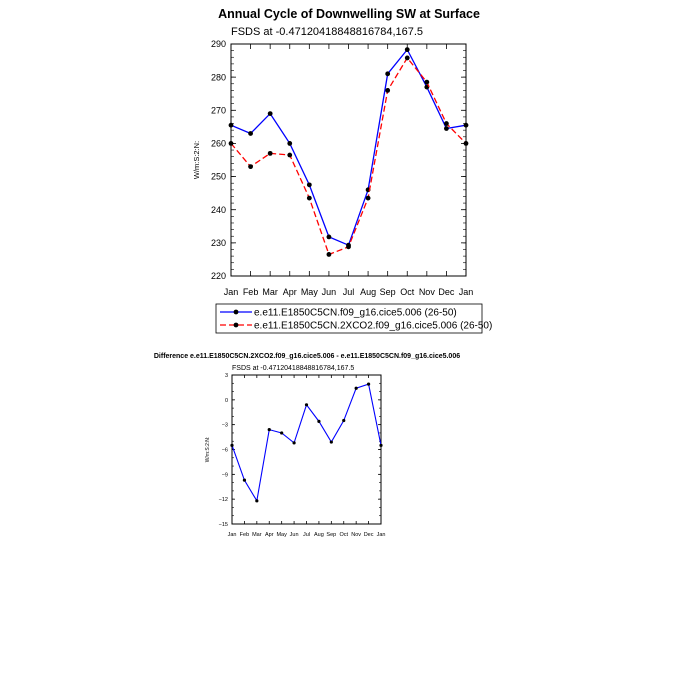 The image size is (675, 675). Describe the element at coordinates (218, 110) in the screenshot. I see `y-tick-label: 270` at that location.